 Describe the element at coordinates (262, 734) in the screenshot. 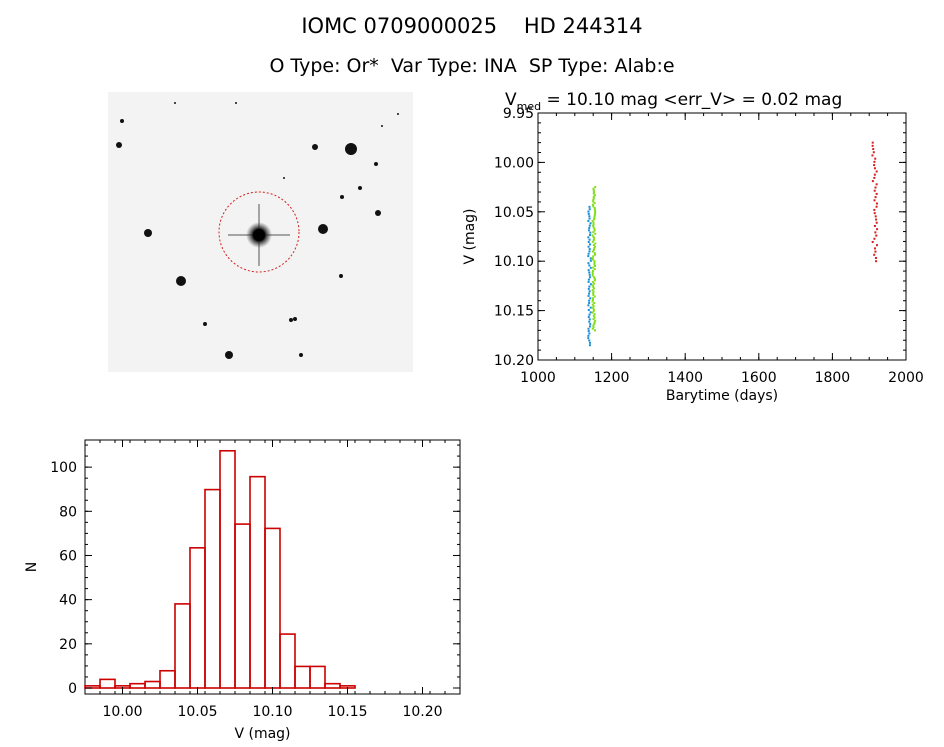

I see `x-axis-label: V (mag)` at that location.